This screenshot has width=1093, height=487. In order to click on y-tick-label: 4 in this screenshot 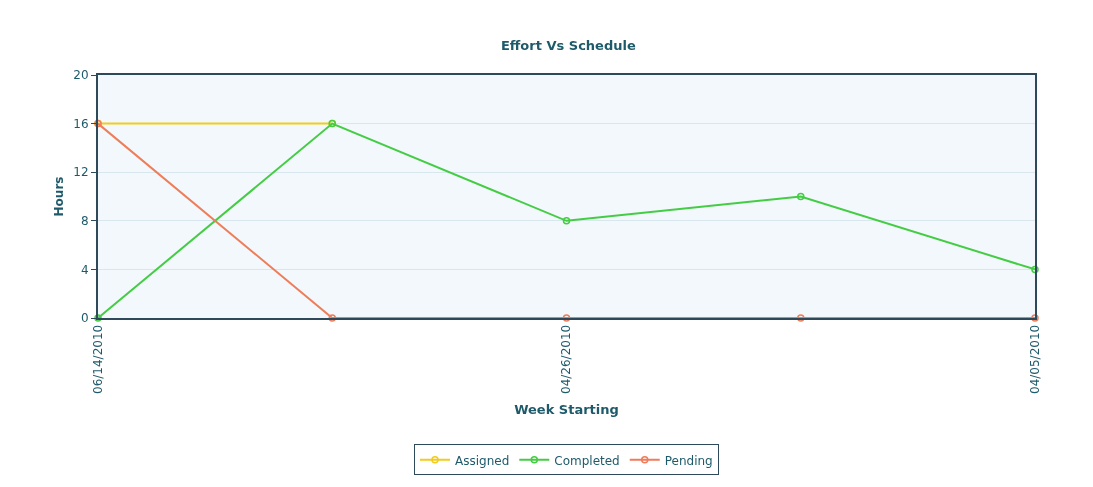, I will do `click(84, 269)`.